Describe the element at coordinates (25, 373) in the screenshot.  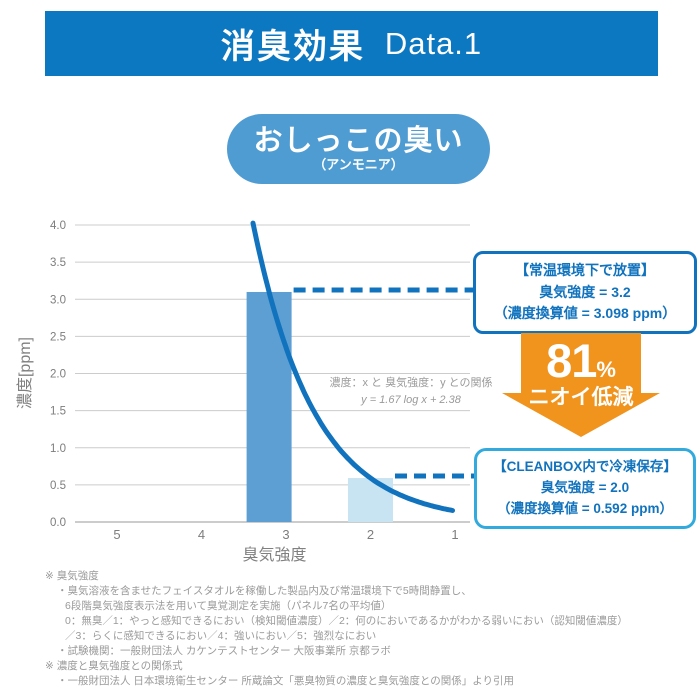
I see `y-axis-title: 濃度[ppm]` at that location.